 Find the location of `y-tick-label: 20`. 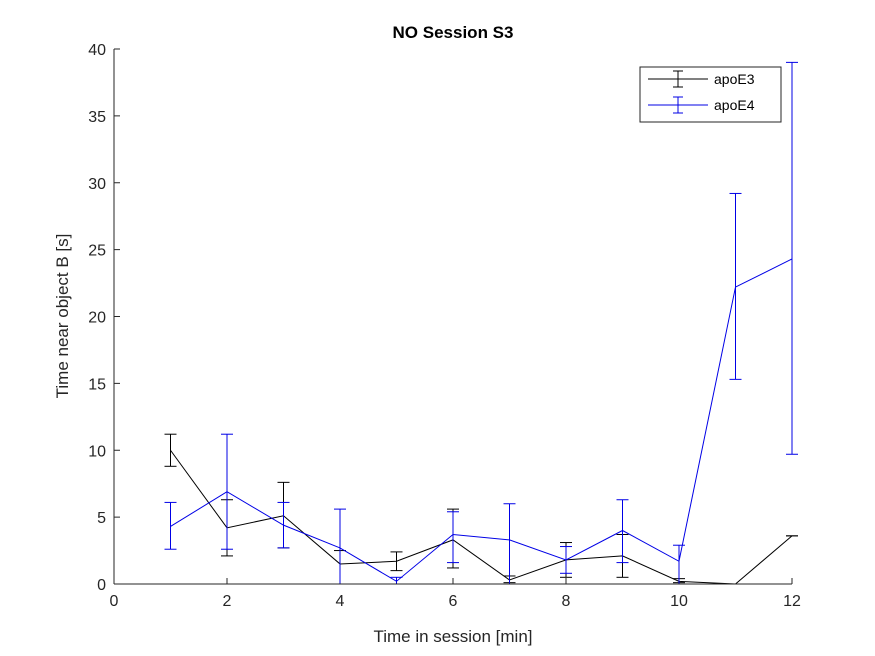

y-tick-label: 20 is located at coordinates (97, 318).